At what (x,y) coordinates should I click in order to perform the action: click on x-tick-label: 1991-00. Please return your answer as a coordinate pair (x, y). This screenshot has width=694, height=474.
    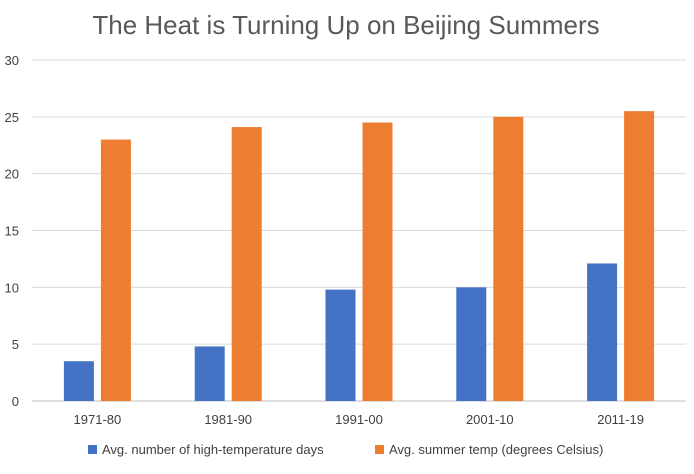
    Looking at the image, I should click on (359, 419).